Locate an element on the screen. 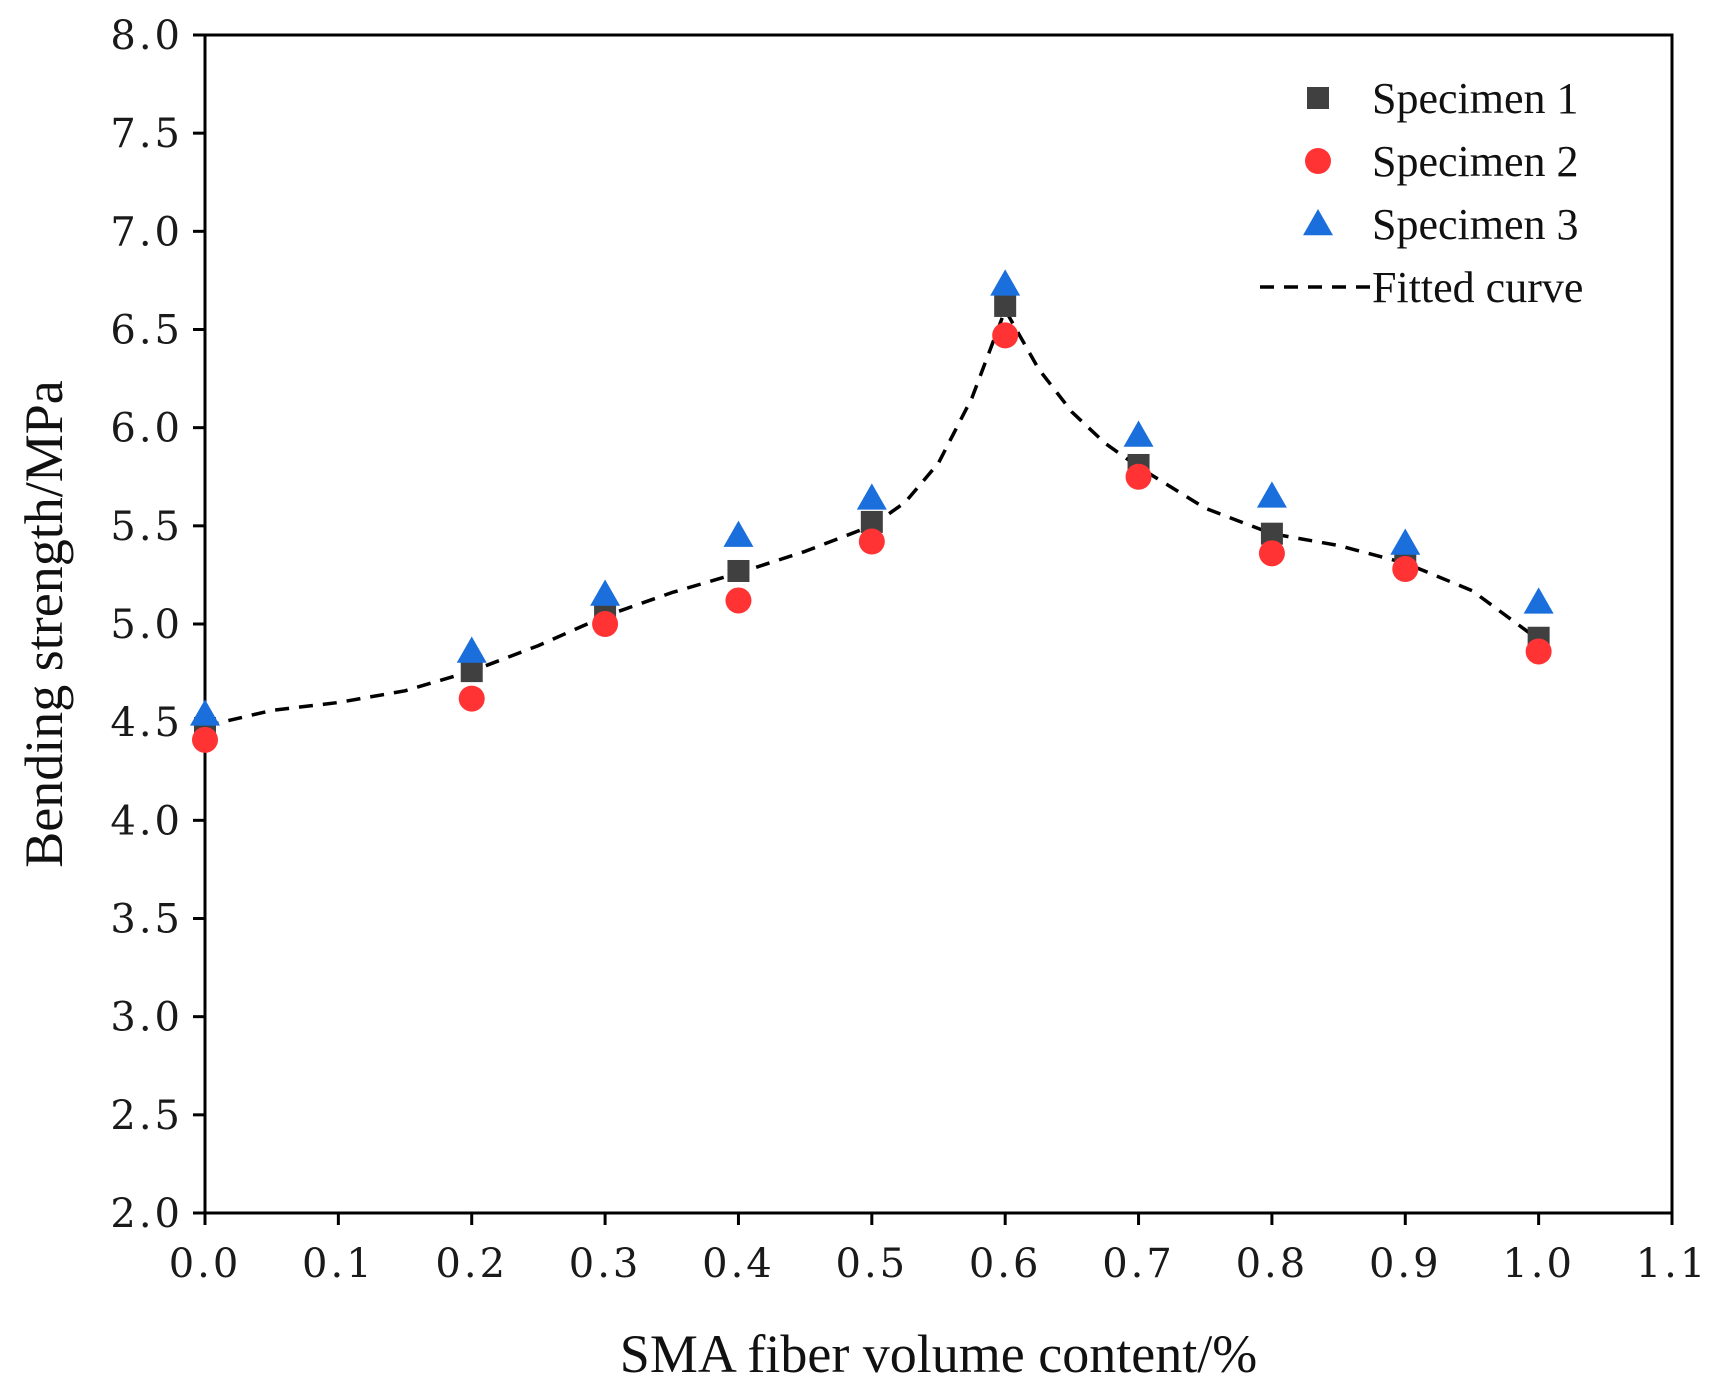  y-tick-label: 5.5 is located at coordinates (146, 527).